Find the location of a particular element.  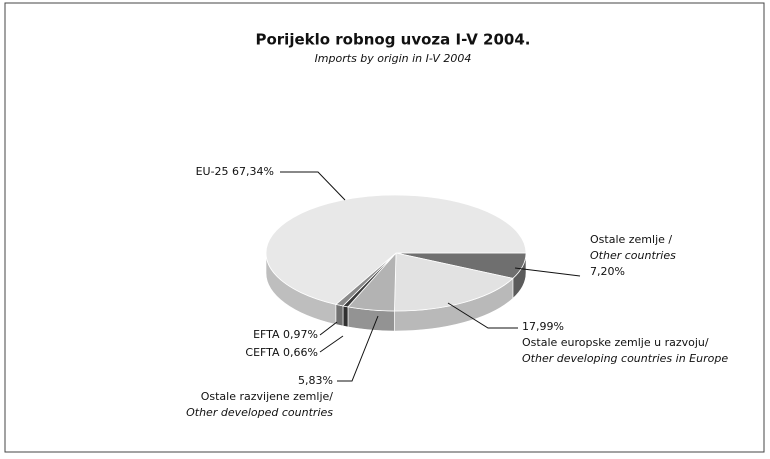

category-name: EFTA is located at coordinates (266, 334).